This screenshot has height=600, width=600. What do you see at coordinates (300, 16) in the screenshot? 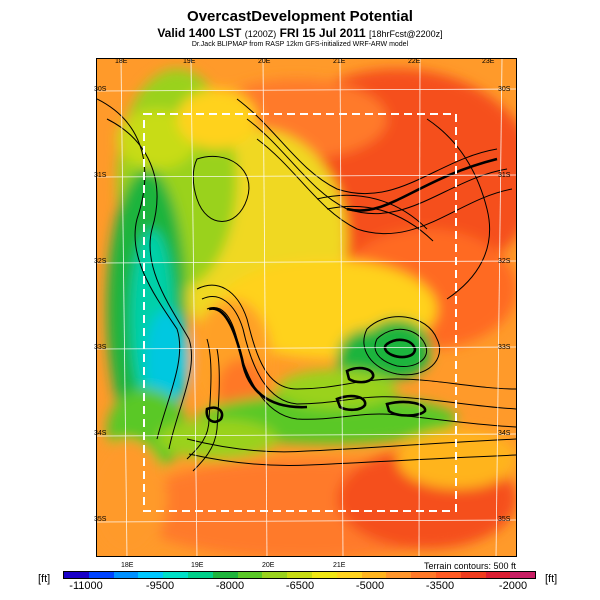
I see `map-title: OvercastDevelopment Potential` at bounding box center [300, 16].